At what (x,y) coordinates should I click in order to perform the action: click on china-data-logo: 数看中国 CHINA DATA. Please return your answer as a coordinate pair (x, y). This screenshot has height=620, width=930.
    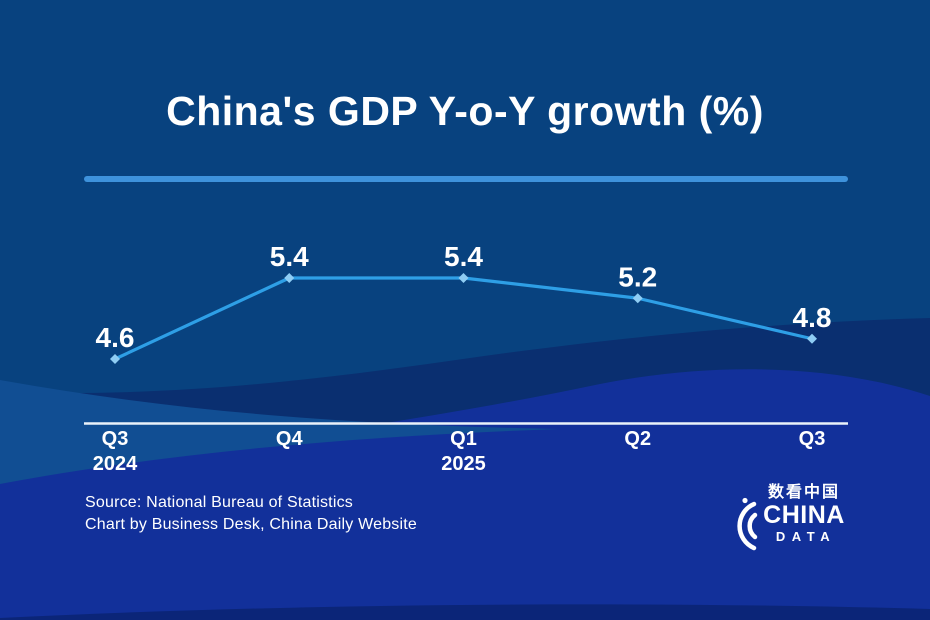
    Looking at the image, I should click on (787, 517).